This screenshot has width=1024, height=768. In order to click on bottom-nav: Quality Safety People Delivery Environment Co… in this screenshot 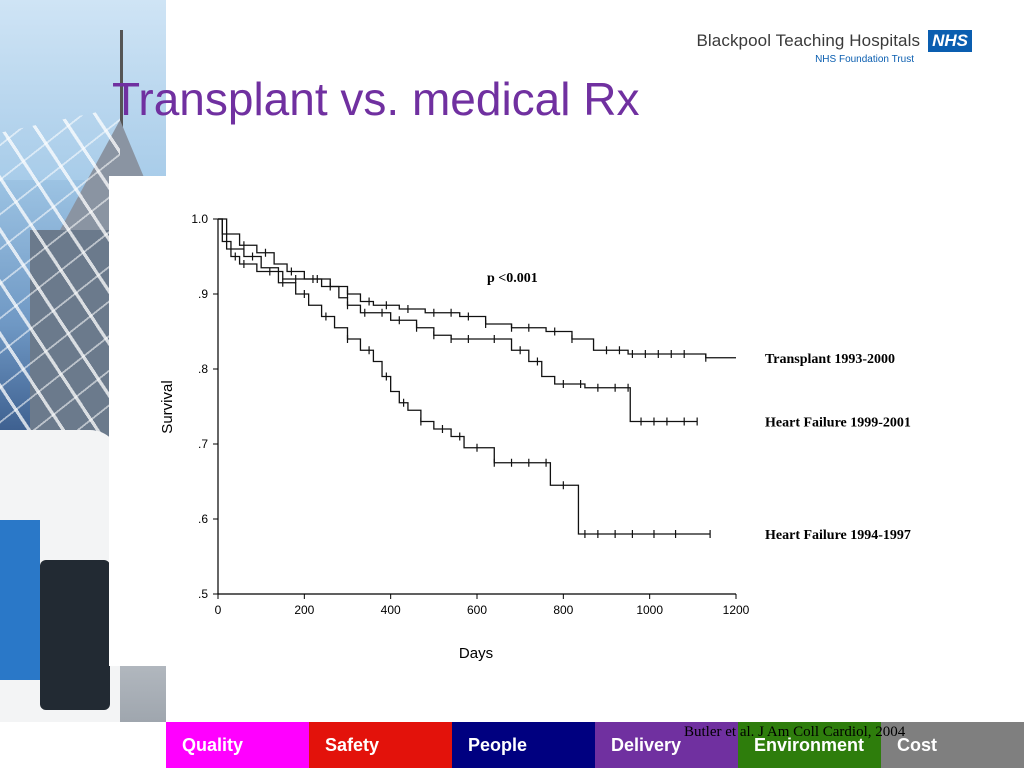, I will do `click(595, 745)`.